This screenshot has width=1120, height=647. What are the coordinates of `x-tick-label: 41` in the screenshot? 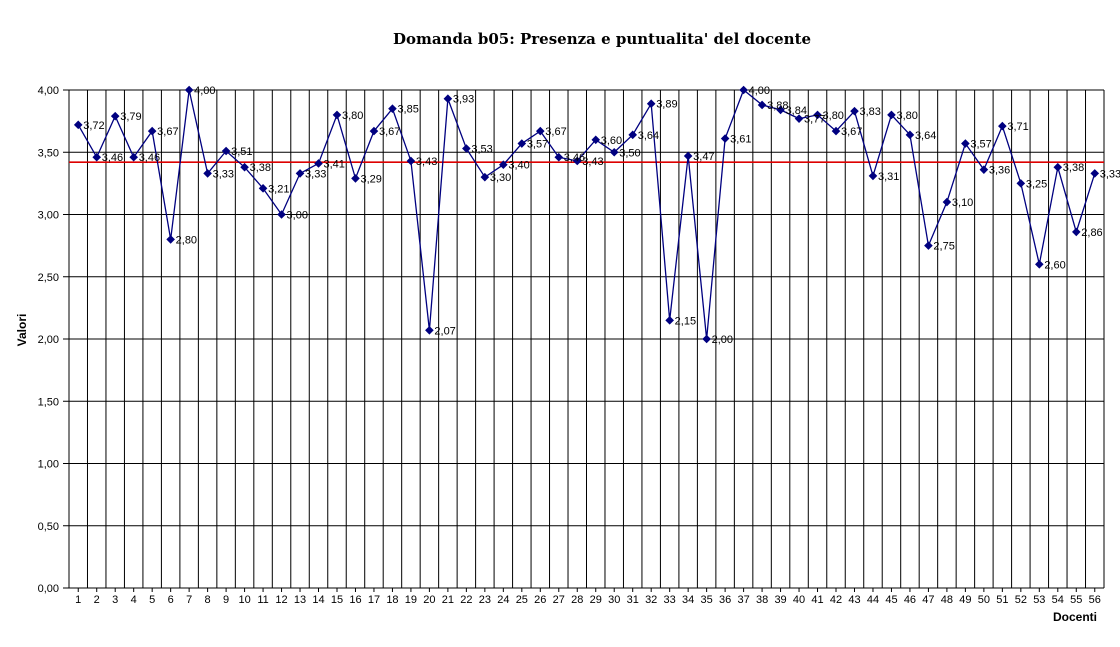 It's located at (817, 600).